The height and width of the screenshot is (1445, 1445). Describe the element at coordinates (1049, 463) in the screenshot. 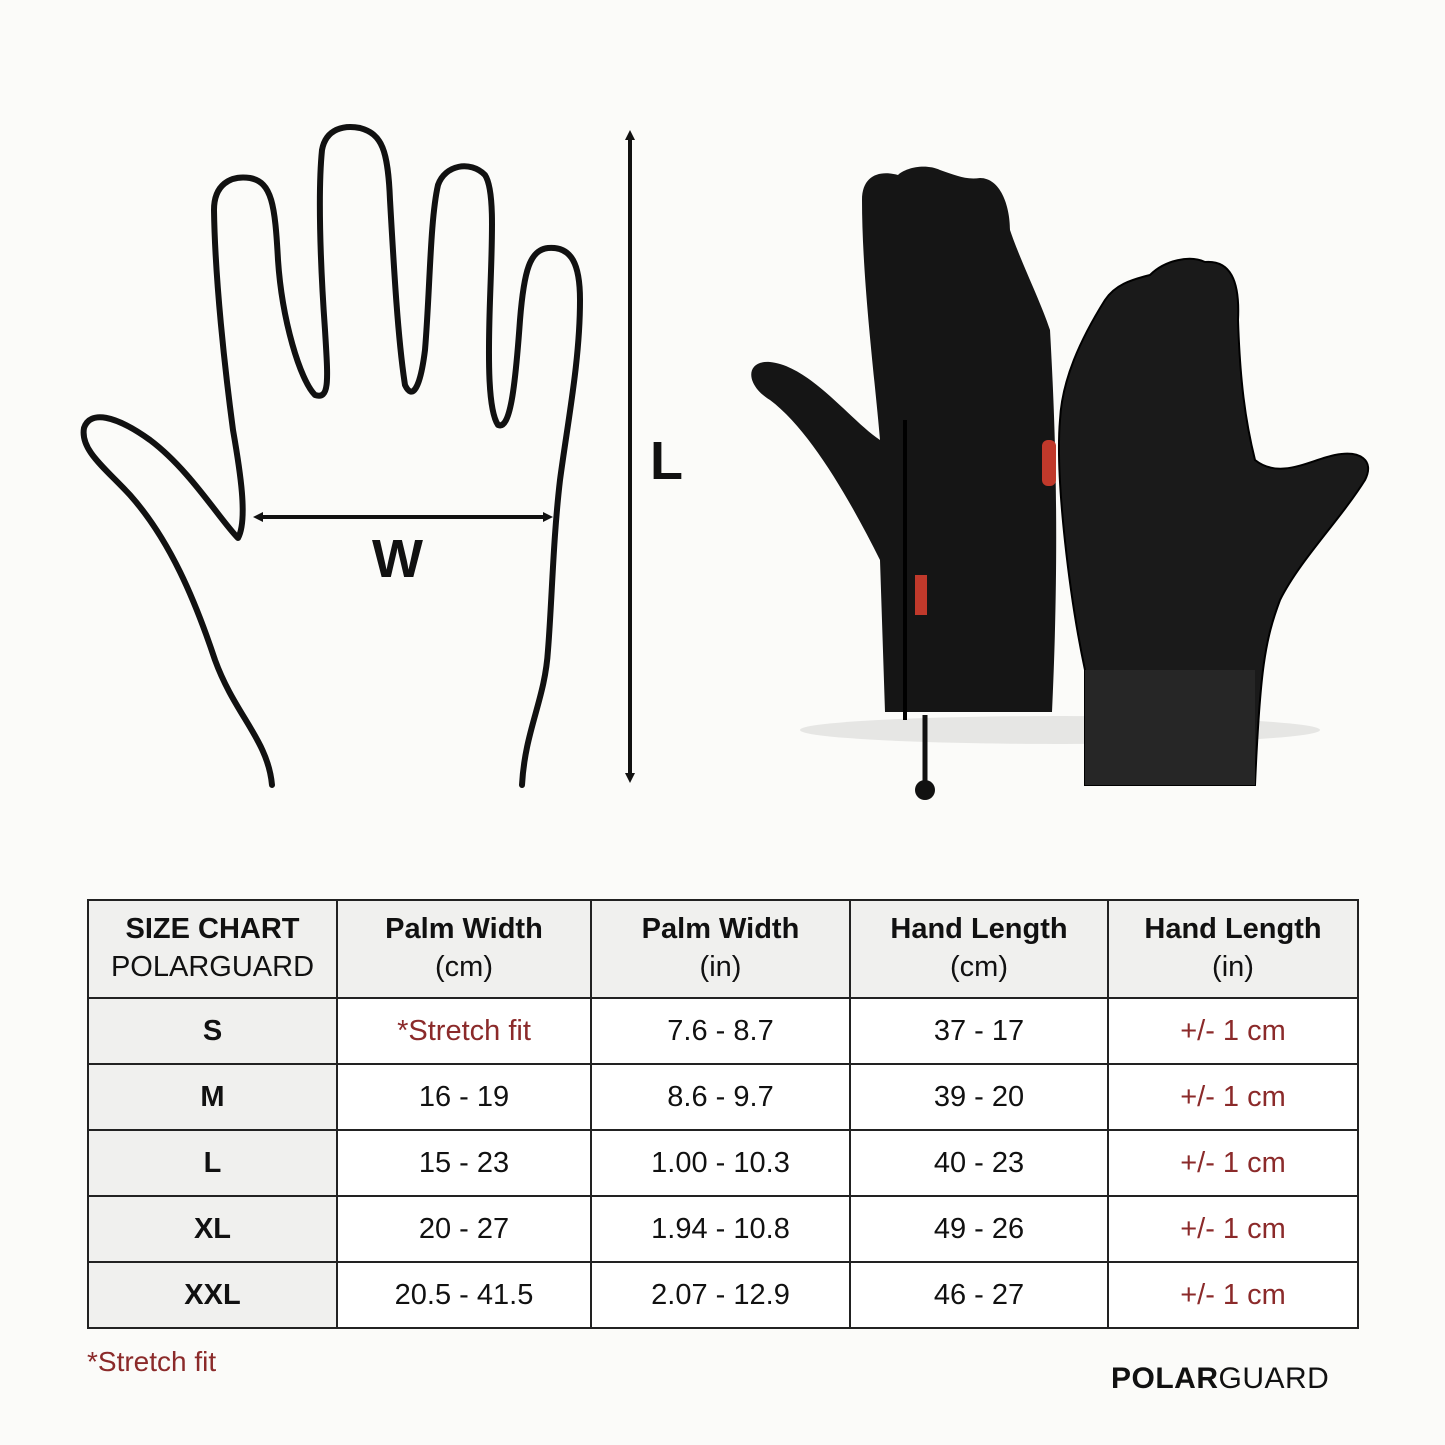

I see `glove-logo-badge` at that location.